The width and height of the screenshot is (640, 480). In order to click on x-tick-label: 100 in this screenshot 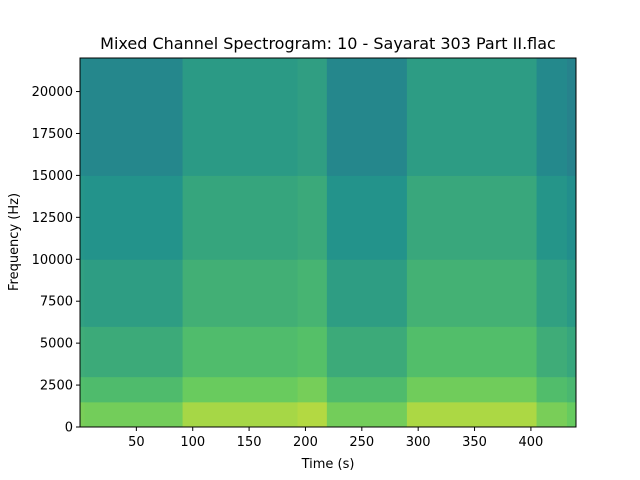, I will do `click(192, 442)`.